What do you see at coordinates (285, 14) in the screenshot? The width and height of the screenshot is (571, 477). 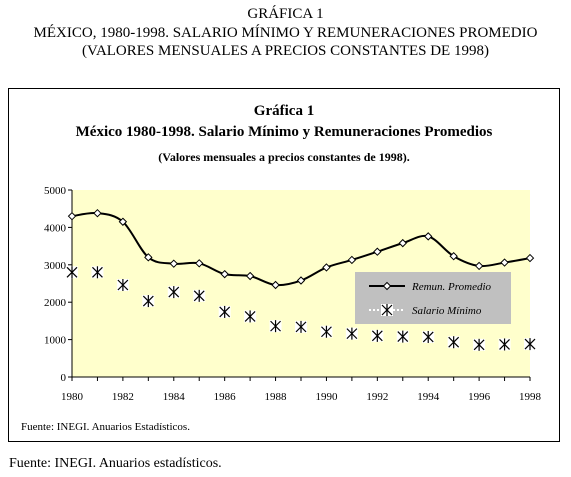 I see `header-title: GRÁFICA 1` at bounding box center [285, 14].